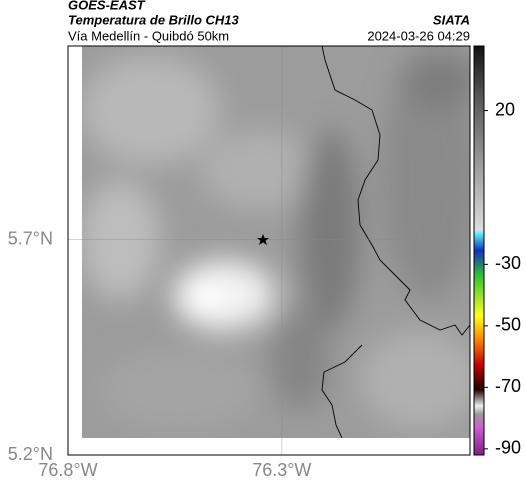 This screenshot has width=526, height=491. I want to click on colorbar-tick-label: -50, so click(508, 325).